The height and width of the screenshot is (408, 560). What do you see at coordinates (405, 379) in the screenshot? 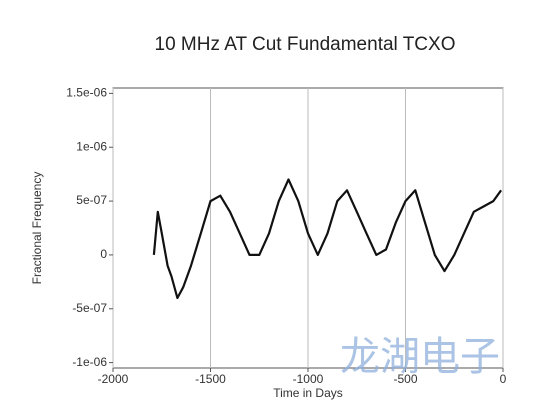
I see `x-tick-label: -500` at bounding box center [405, 379].